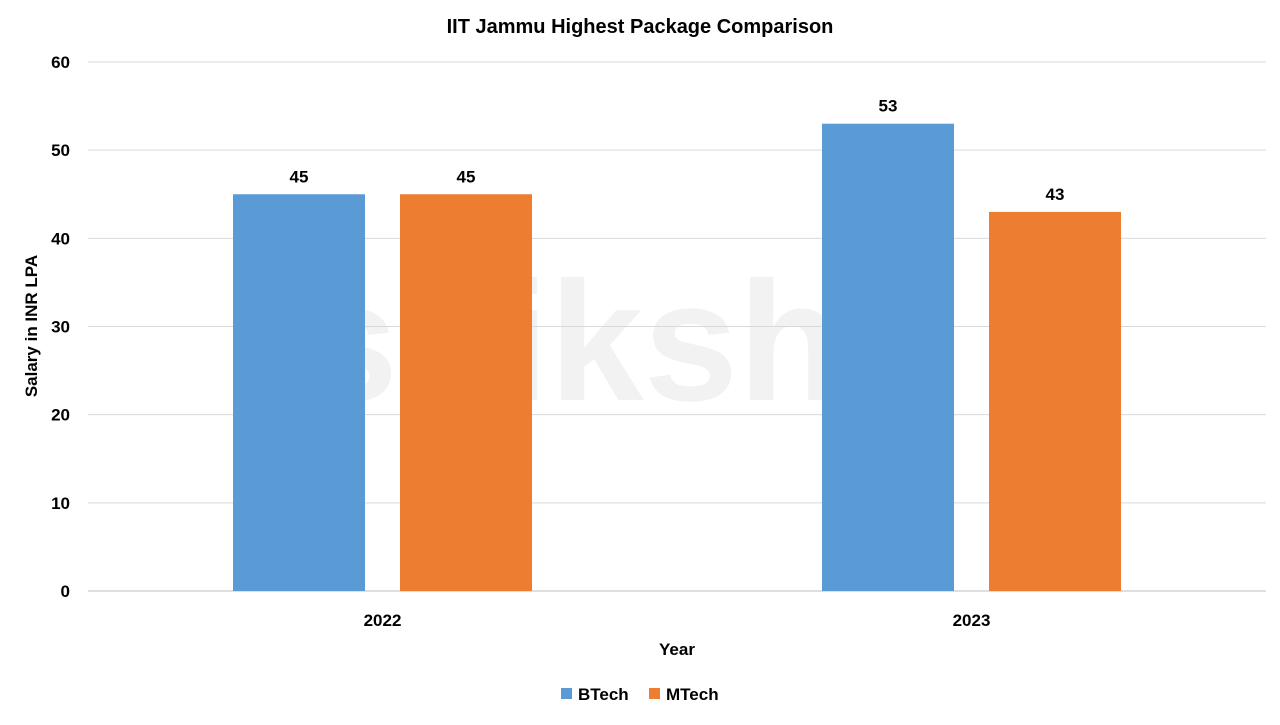 The image size is (1280, 725). I want to click on y-tick-label: 10, so click(60, 503).